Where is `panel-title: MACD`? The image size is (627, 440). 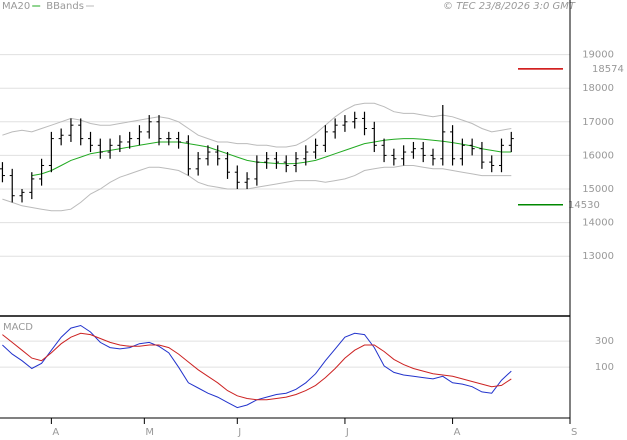 panel-title: MACD is located at coordinates (18, 327).